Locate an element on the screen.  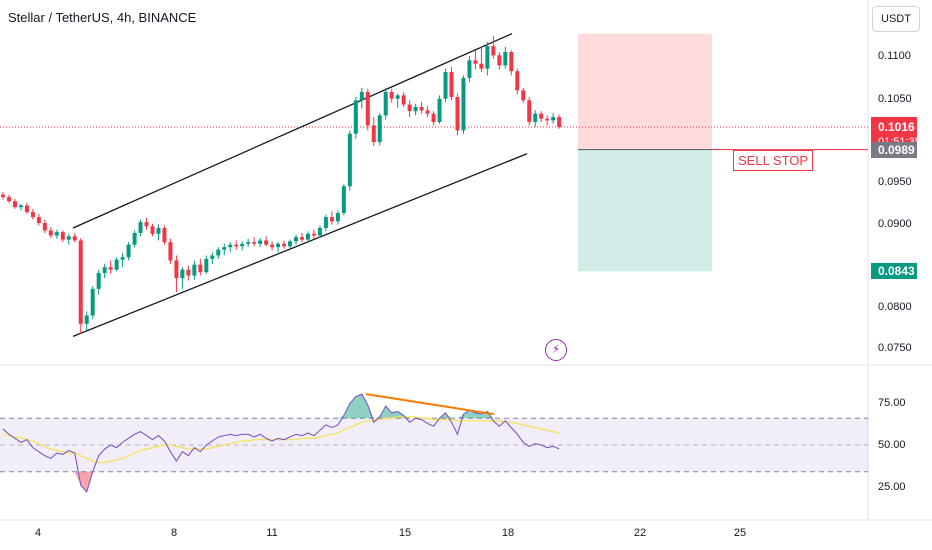
lightning-icon: ⚡ is located at coordinates (556, 350).